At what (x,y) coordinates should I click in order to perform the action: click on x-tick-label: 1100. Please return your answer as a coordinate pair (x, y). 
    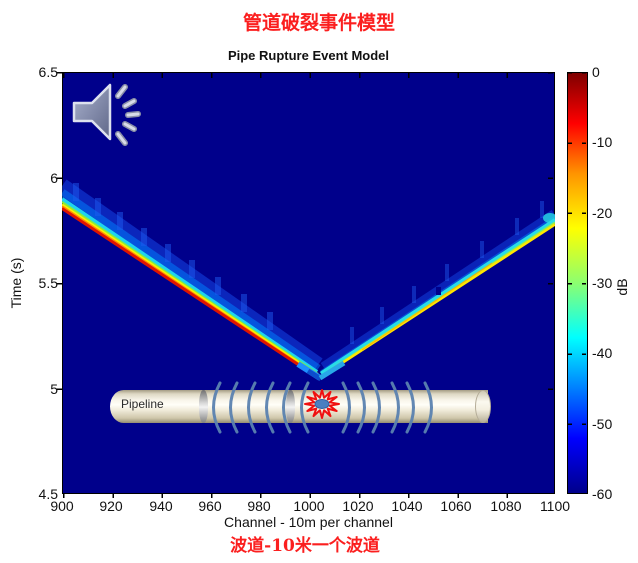
    Looking at the image, I should click on (555, 506).